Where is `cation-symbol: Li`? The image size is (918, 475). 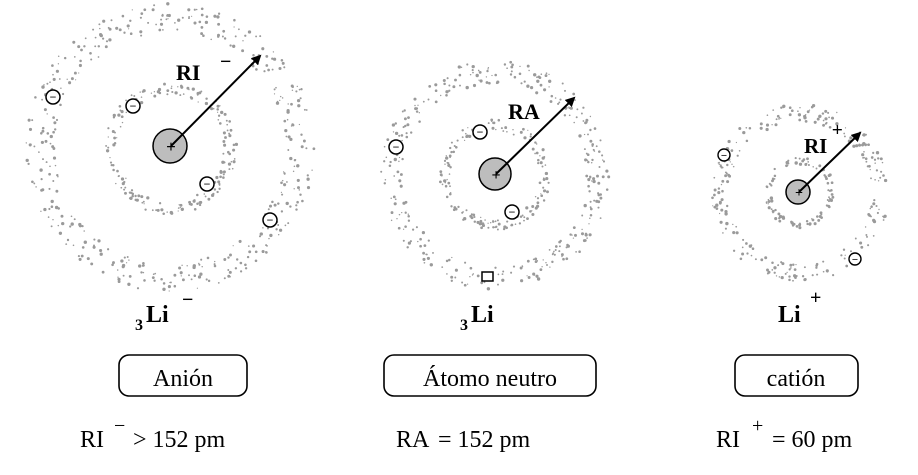 cation-symbol: Li is located at coordinates (789, 315).